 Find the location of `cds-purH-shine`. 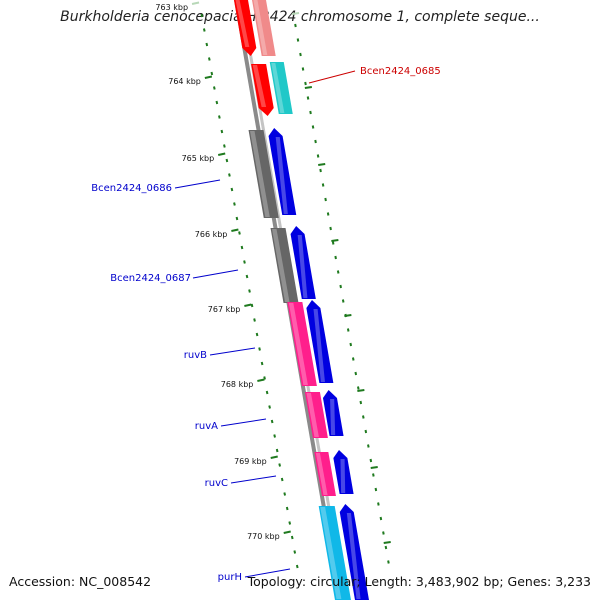

cds-purH-shine is located at coordinates (331, 553).